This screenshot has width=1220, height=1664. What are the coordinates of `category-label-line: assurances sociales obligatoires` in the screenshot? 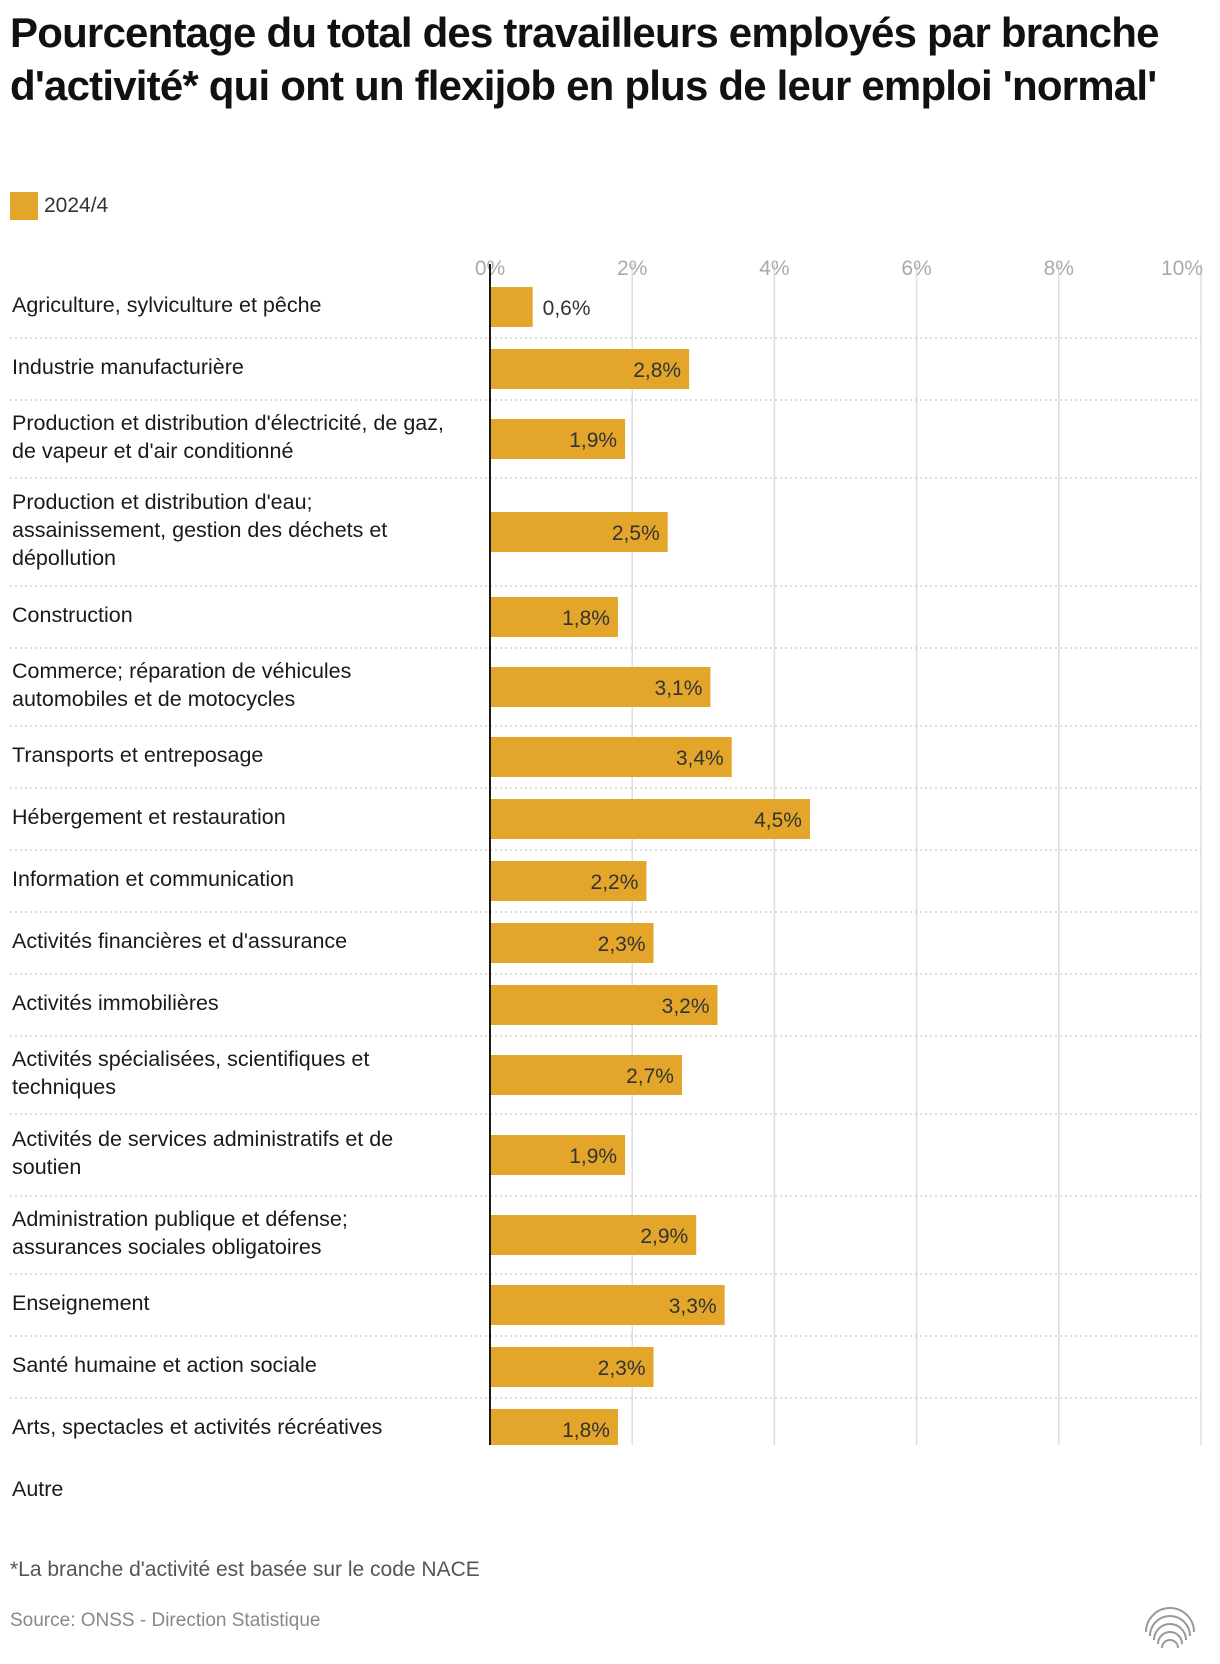 It's located at (167, 1247).